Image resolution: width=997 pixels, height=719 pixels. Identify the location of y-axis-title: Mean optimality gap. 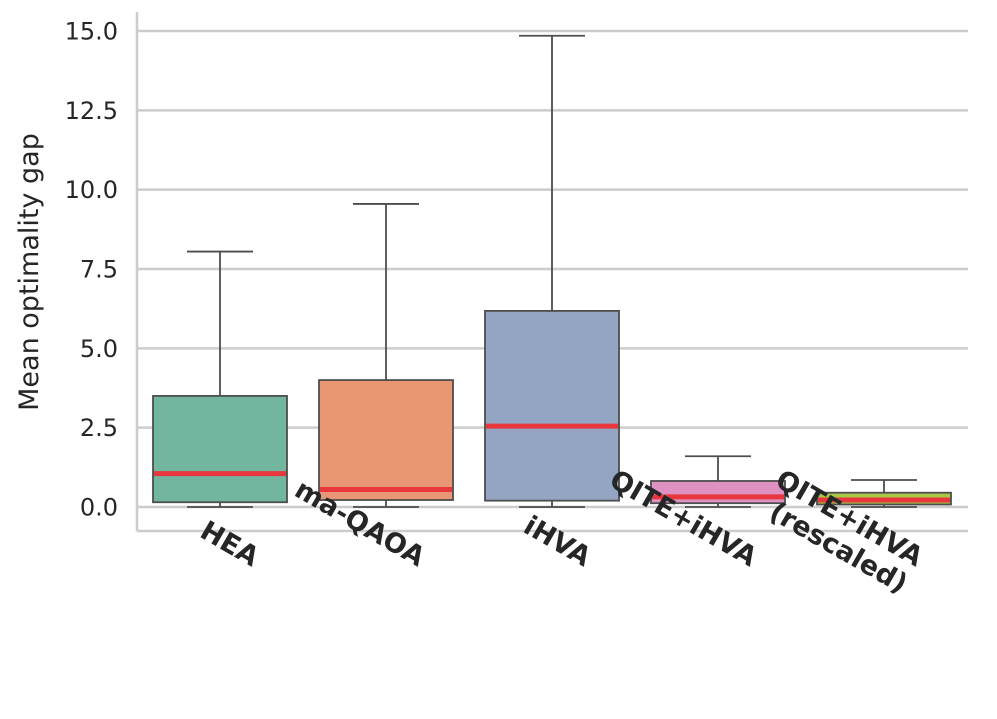
(29, 272).